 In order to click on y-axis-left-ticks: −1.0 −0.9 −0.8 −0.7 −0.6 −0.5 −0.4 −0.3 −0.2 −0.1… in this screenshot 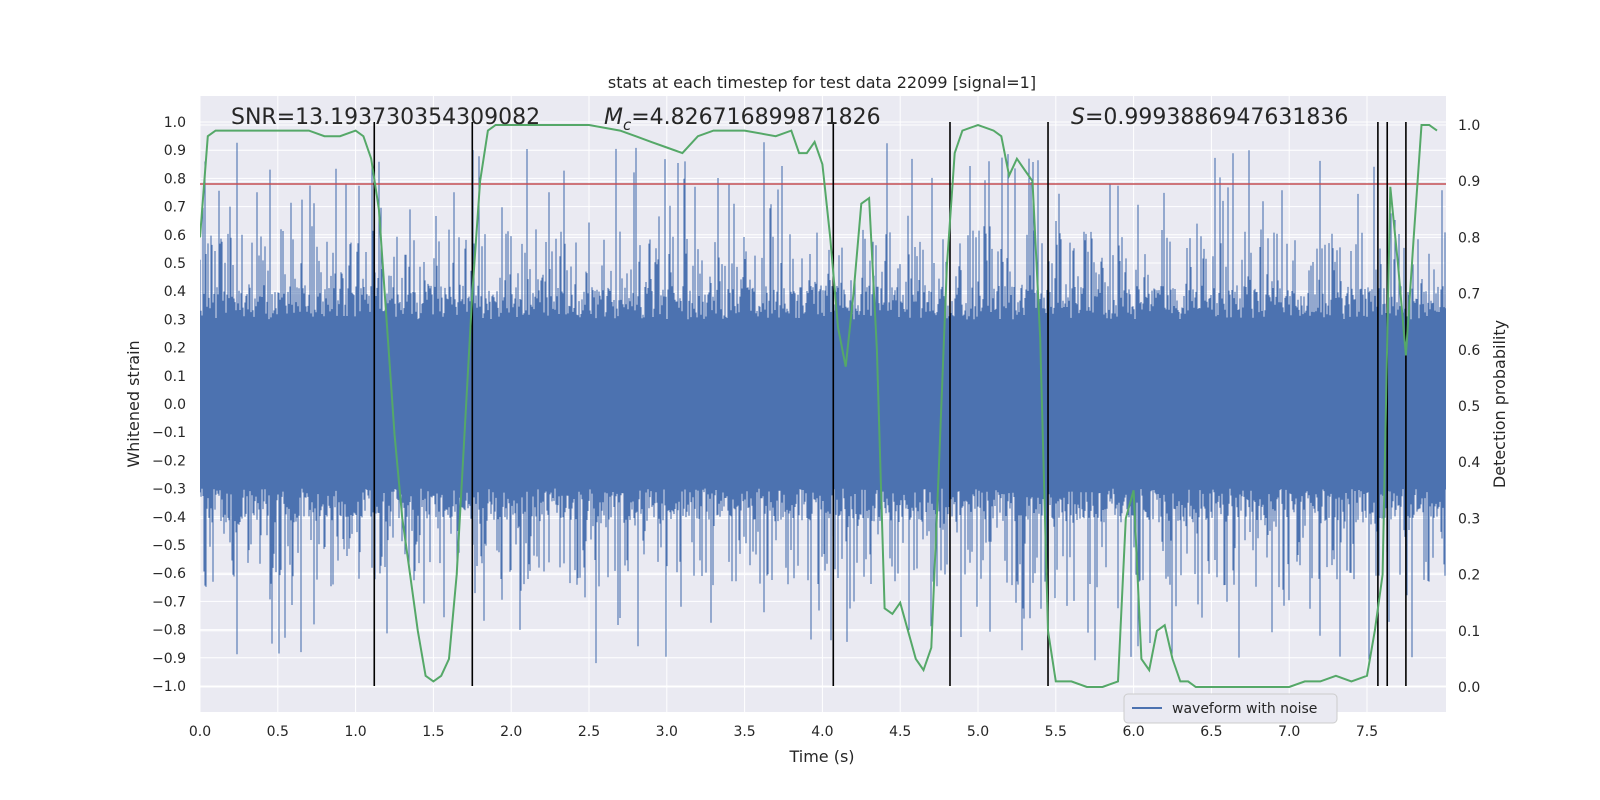, I will do `click(169, 405)`.